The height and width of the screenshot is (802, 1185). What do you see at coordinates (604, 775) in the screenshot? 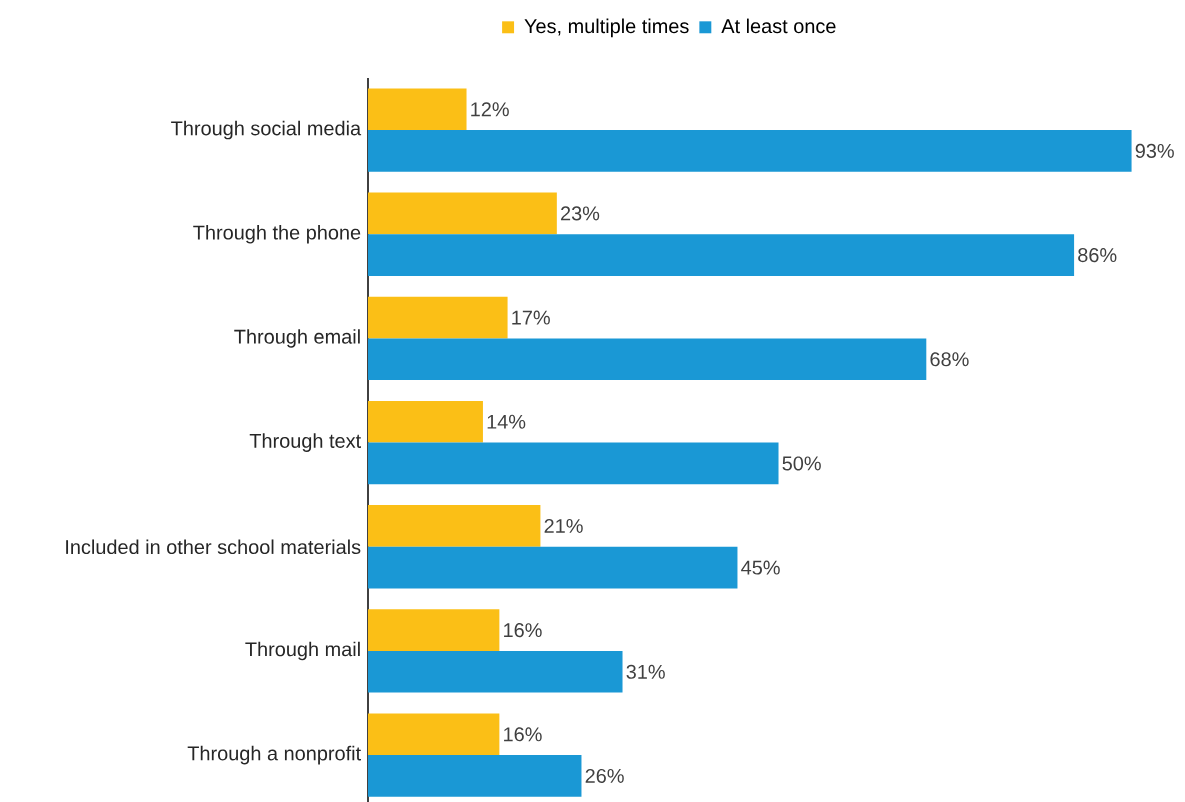
I see `data-label: 26%` at bounding box center [604, 775].